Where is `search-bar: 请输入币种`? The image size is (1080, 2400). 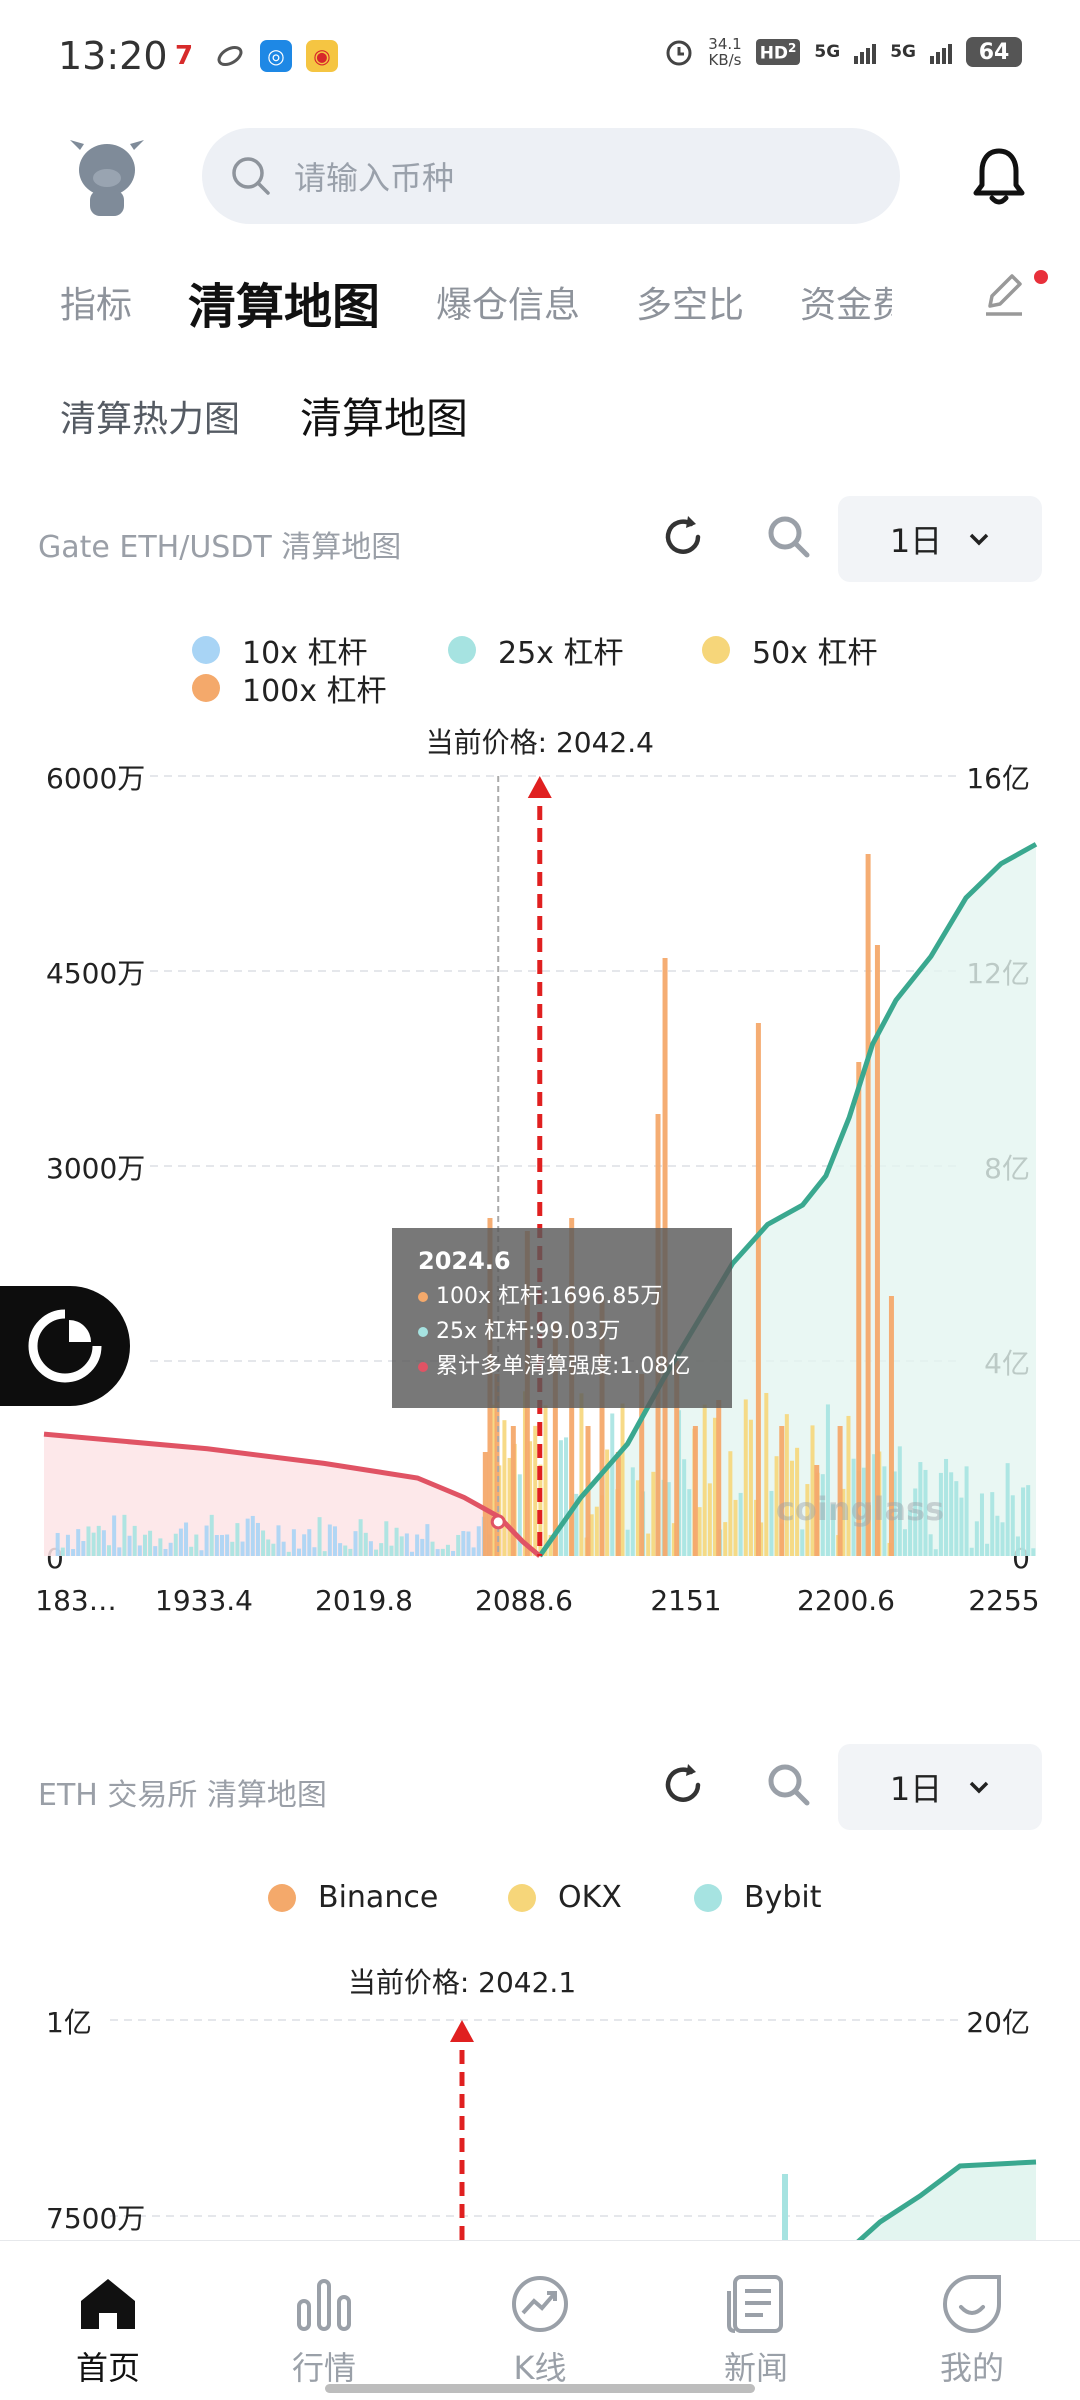 search-bar: 请输入币种 is located at coordinates (551, 176).